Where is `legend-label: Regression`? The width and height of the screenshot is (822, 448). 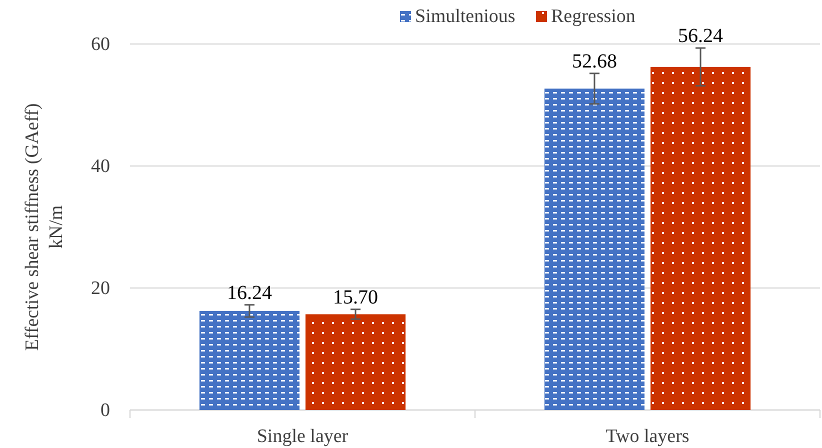 legend-label: Regression is located at coordinates (593, 16).